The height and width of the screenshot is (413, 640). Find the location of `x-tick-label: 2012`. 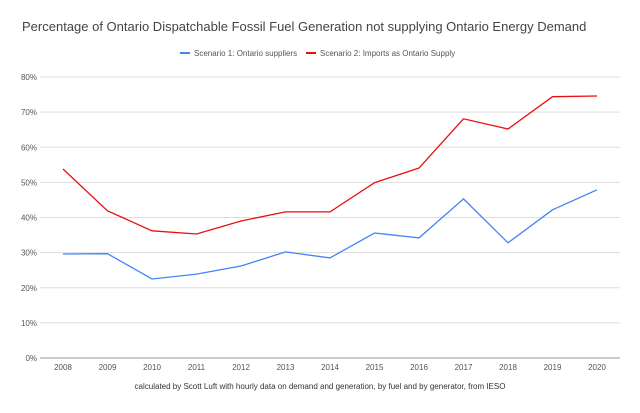

x-tick-label: 2012 is located at coordinates (241, 367).